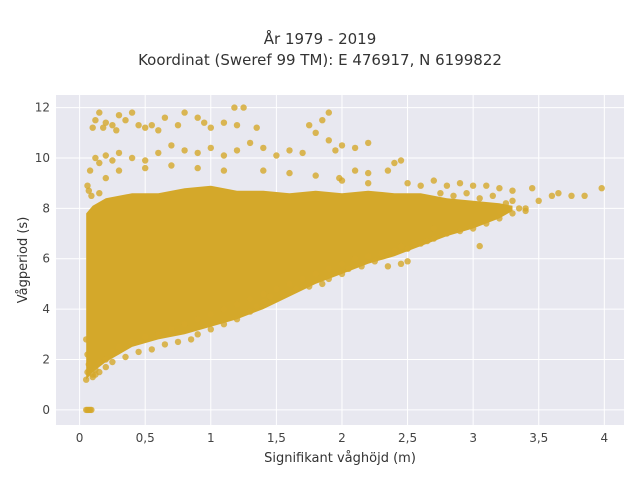  What do you see at coordinates (407, 438) in the screenshot?
I see `x-tick-label: 2,5` at bounding box center [407, 438].